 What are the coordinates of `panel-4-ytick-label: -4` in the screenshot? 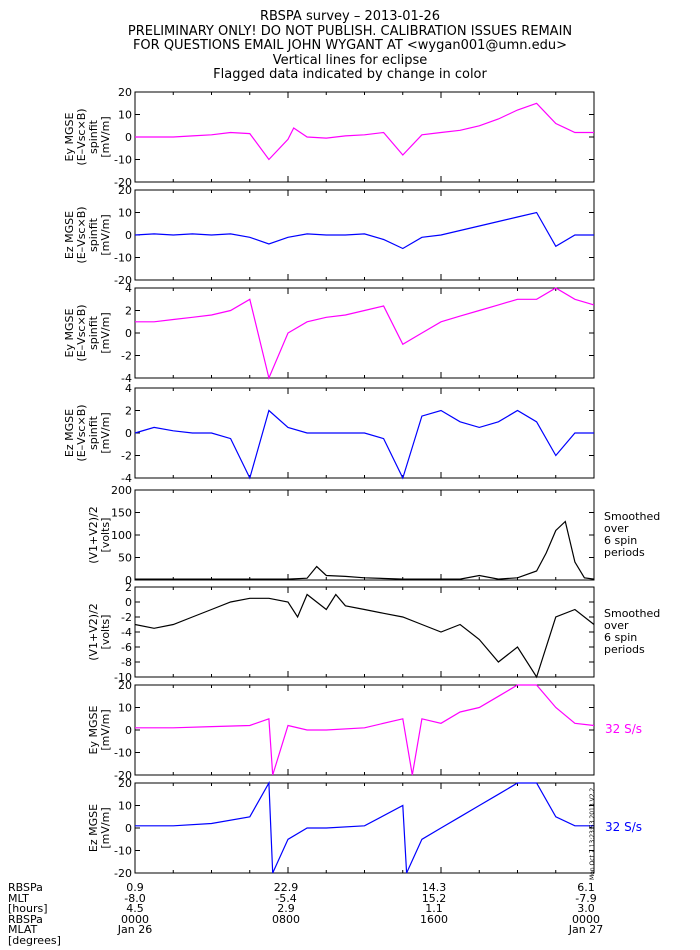 It's located at (126, 478).